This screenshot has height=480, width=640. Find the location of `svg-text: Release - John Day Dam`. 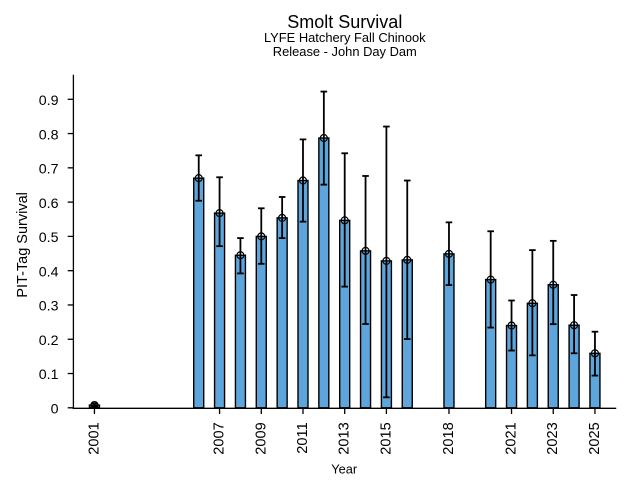

svg-text: Release - John Day Dam is located at coordinates (345, 51).